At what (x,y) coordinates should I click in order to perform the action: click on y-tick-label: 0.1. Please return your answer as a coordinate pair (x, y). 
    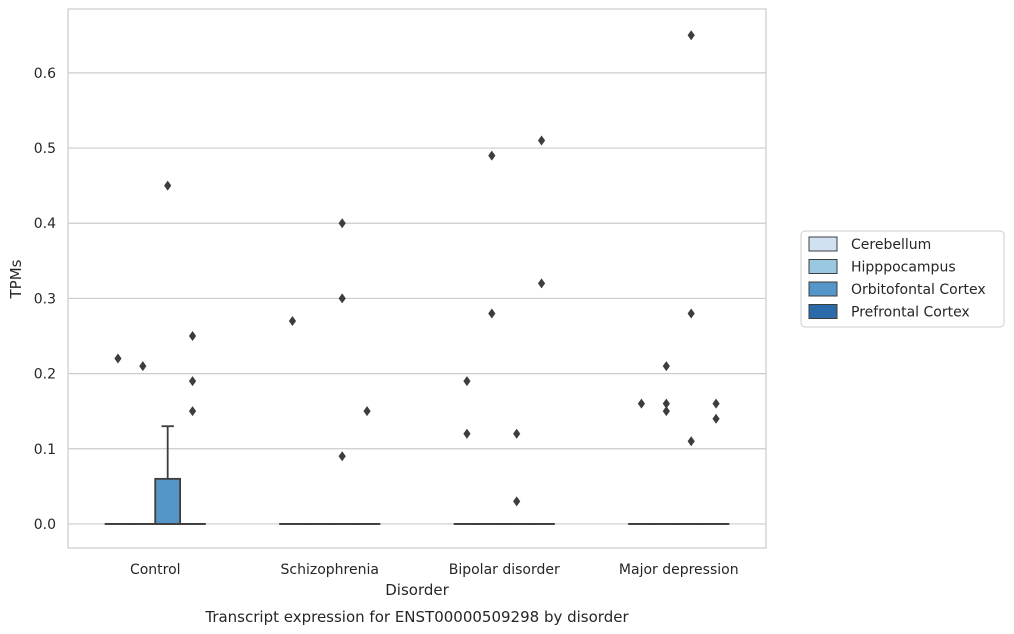
    Looking at the image, I should click on (45, 450).